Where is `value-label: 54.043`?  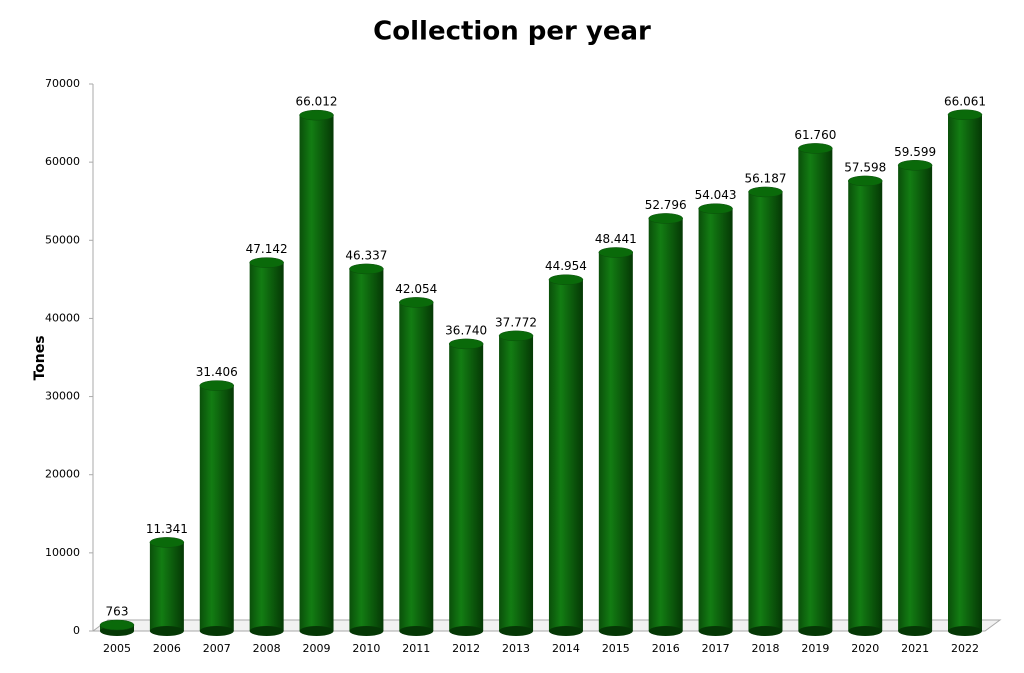 value-label: 54.043 is located at coordinates (716, 195).